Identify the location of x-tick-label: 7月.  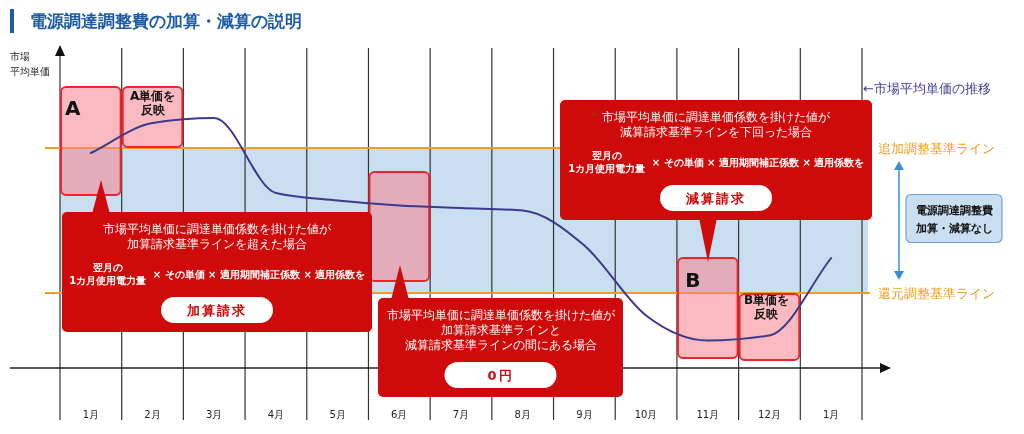
(461, 414).